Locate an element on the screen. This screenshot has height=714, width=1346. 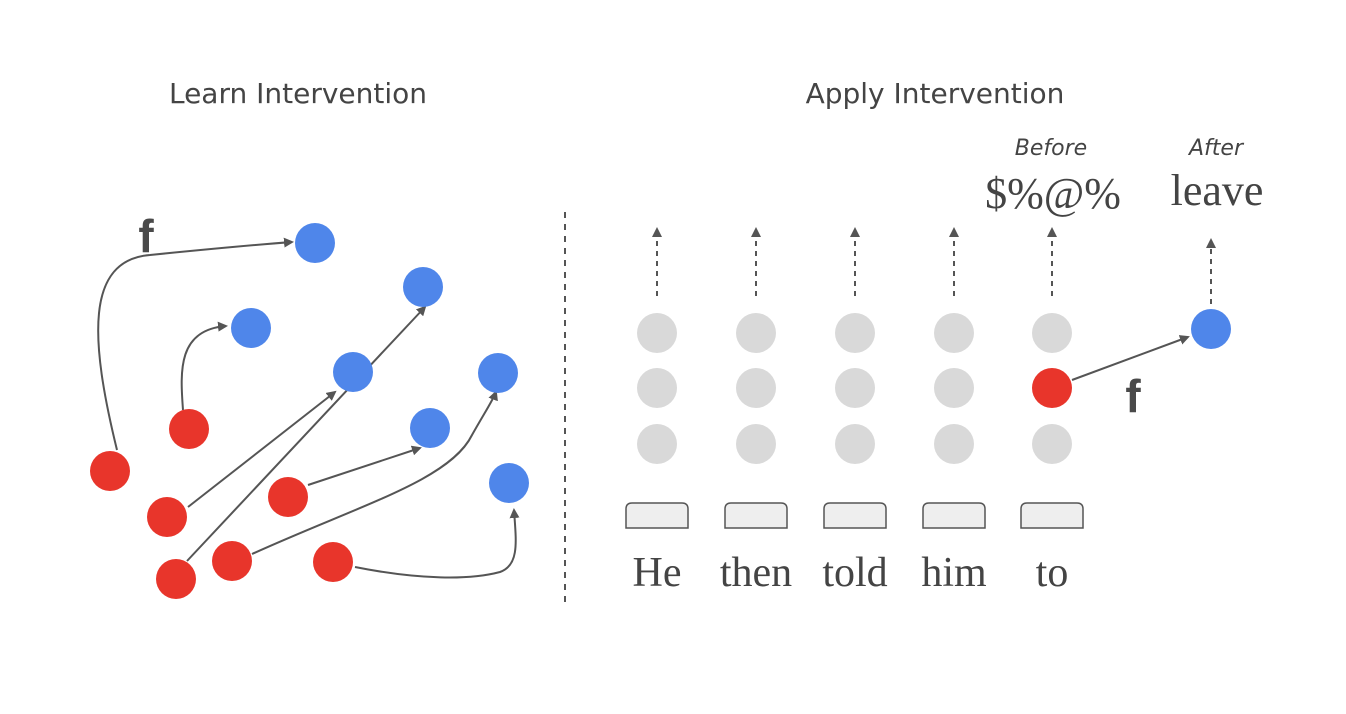
intervention-group: f is located at coordinates (1151, 330).